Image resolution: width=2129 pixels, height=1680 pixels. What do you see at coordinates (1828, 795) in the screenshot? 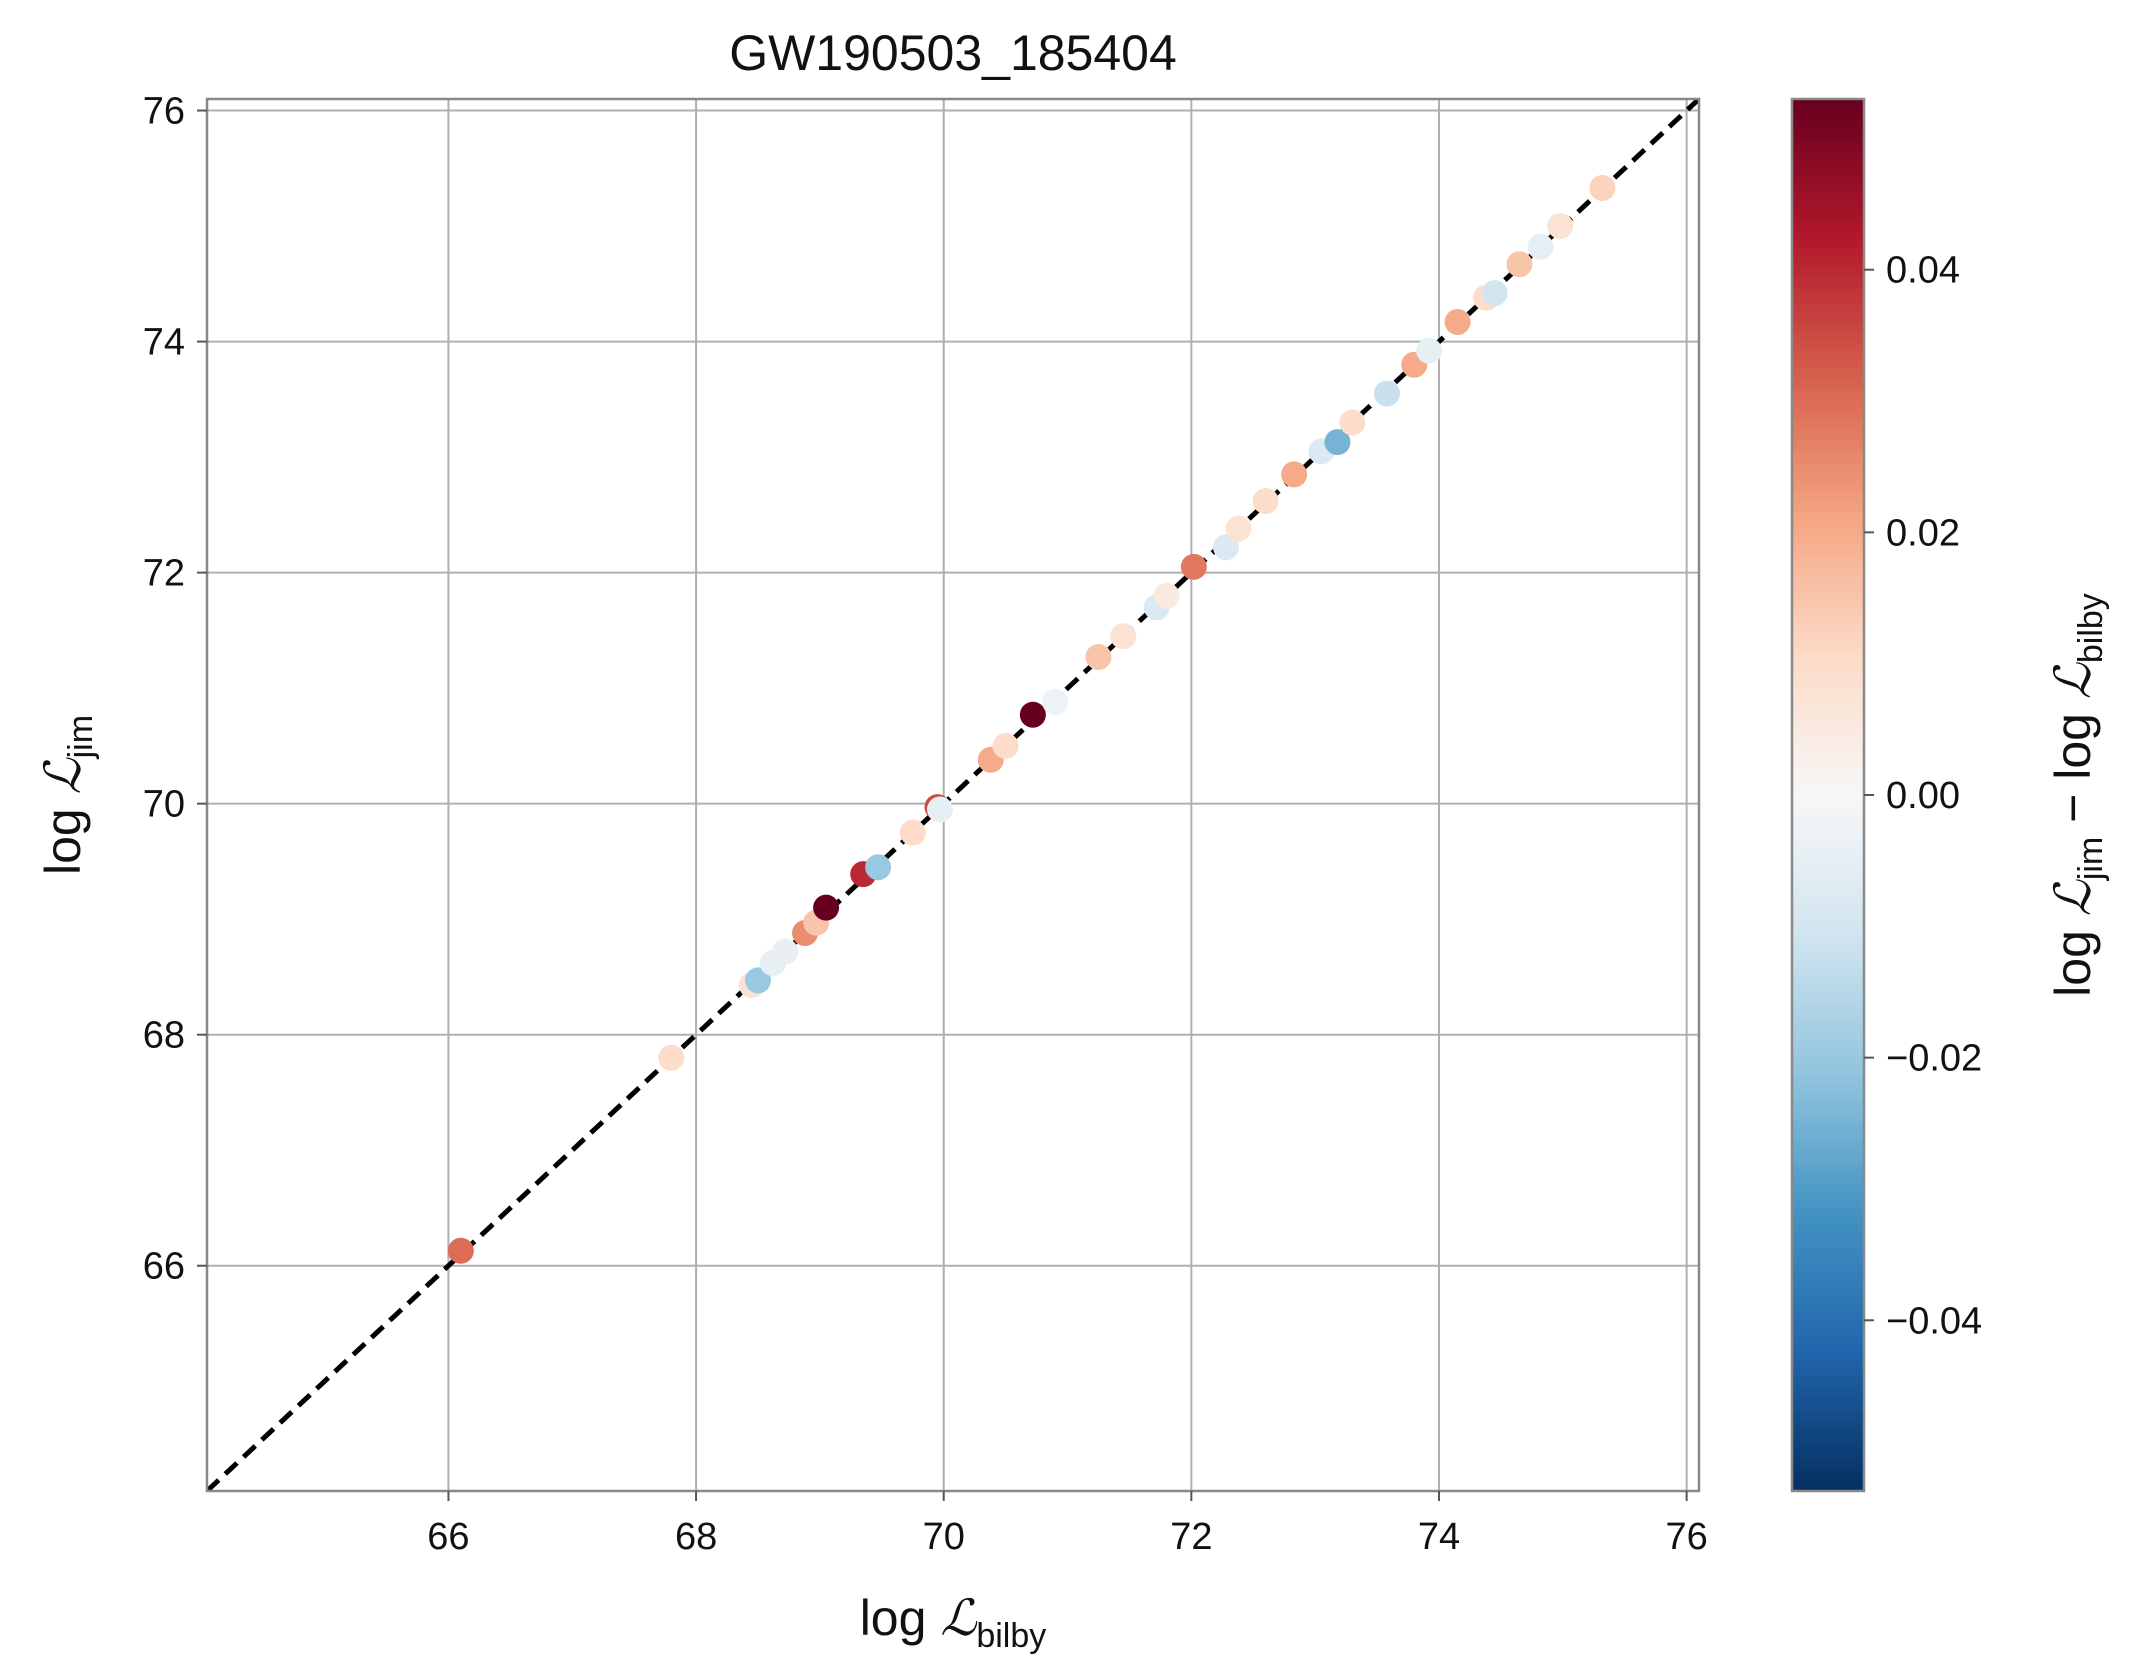
I see `colorbar` at bounding box center [1828, 795].